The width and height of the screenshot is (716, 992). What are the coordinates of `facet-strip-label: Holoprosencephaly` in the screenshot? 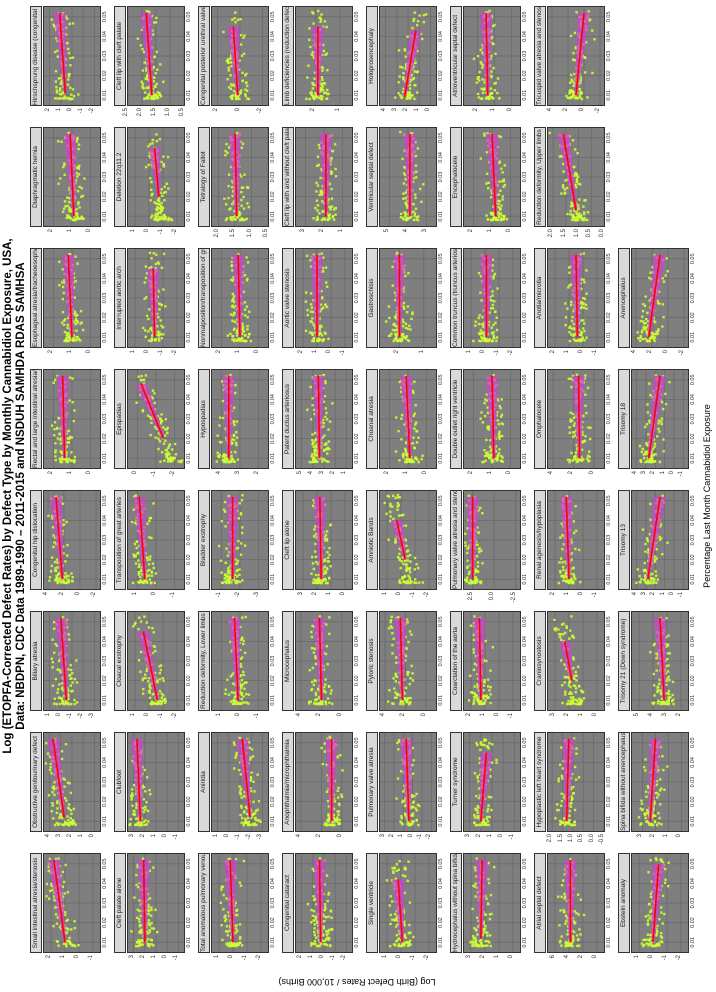 It's located at (372, 56).